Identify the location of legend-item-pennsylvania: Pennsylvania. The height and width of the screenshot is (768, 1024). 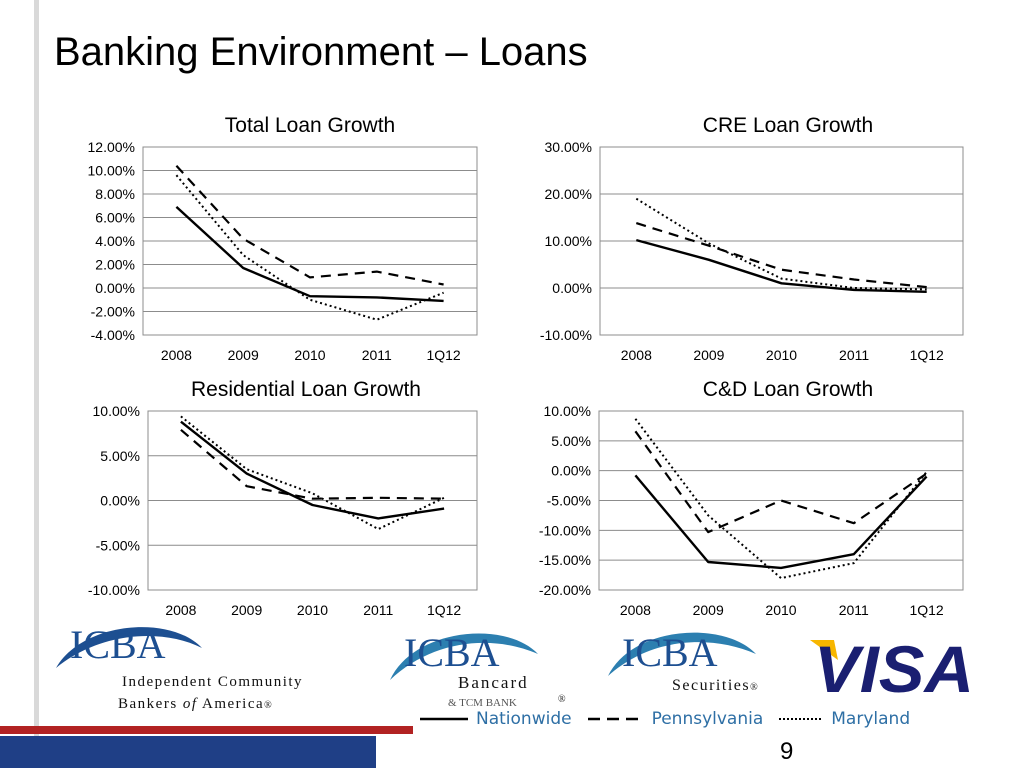
(675, 719).